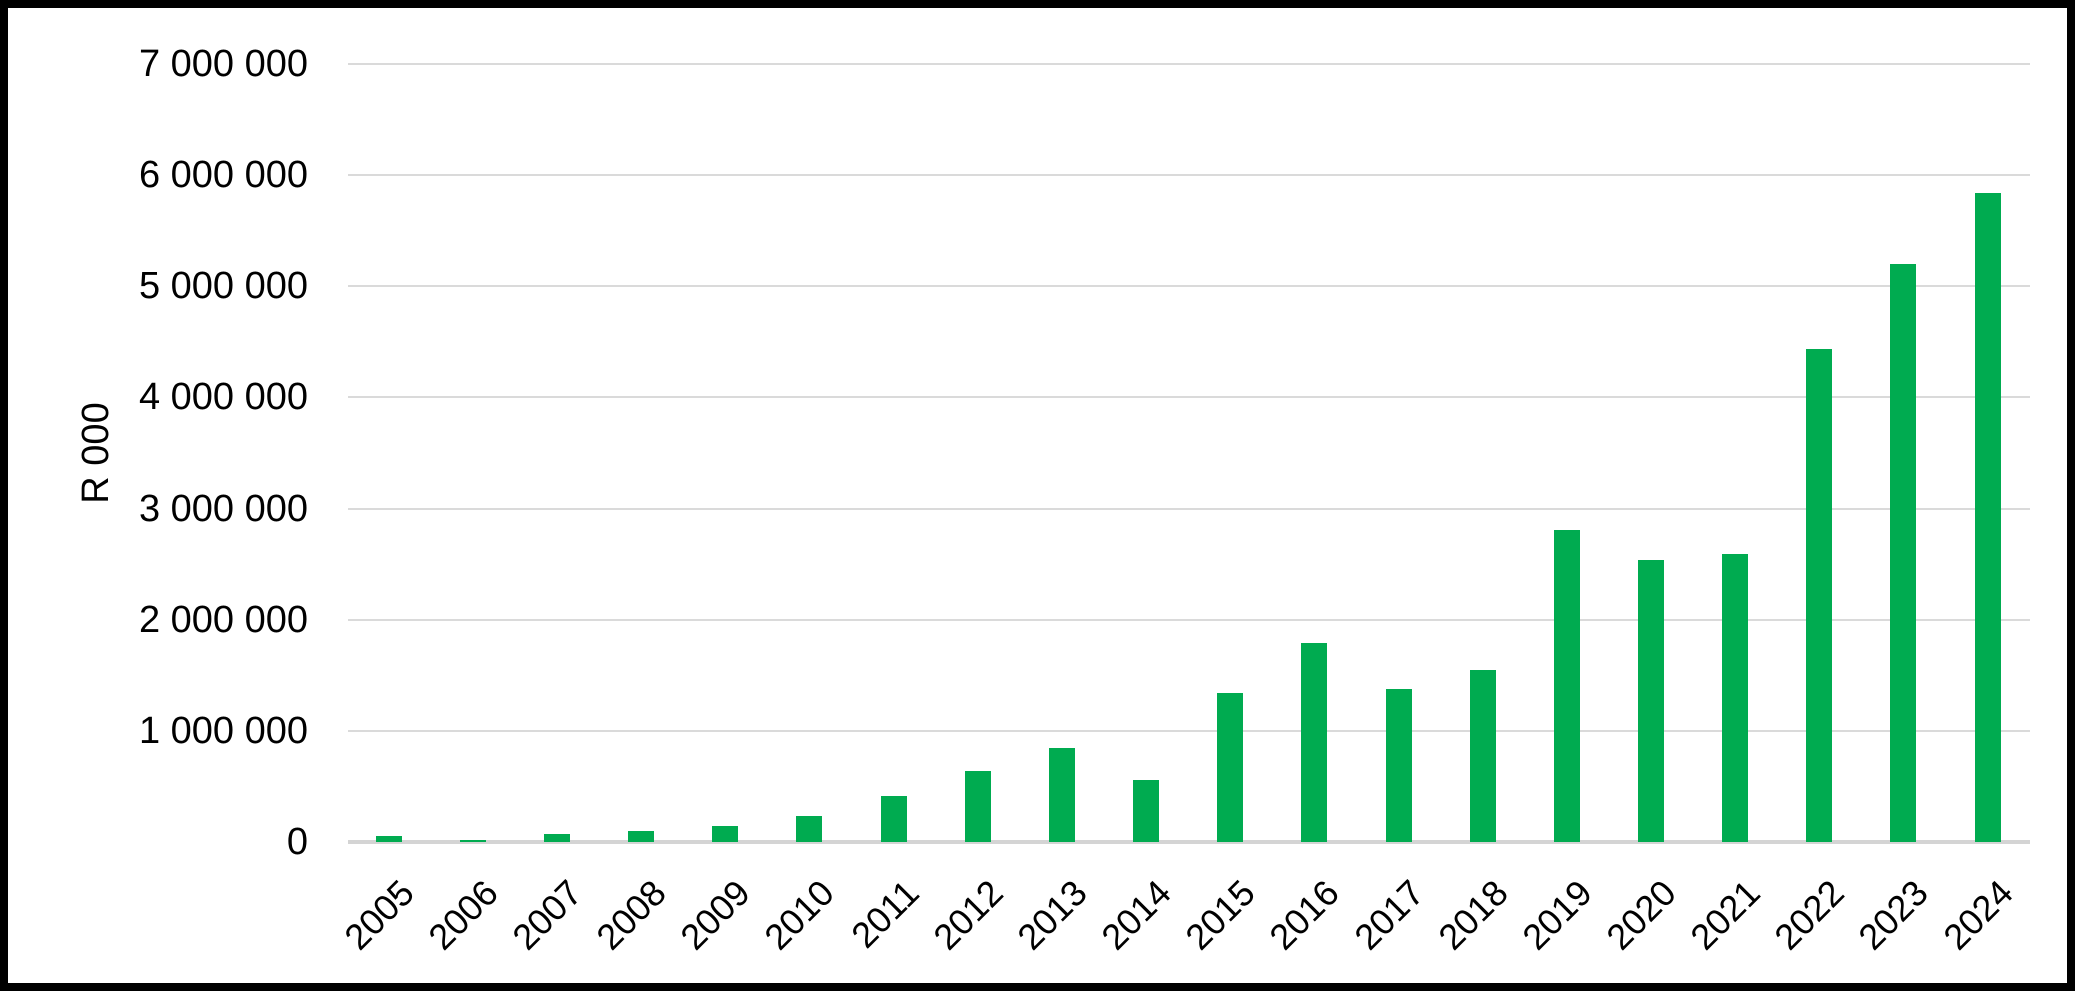 Image resolution: width=2075 pixels, height=991 pixels. Describe the element at coordinates (223, 731) in the screenshot. I see `y-tick-label: 1 000 000` at that location.